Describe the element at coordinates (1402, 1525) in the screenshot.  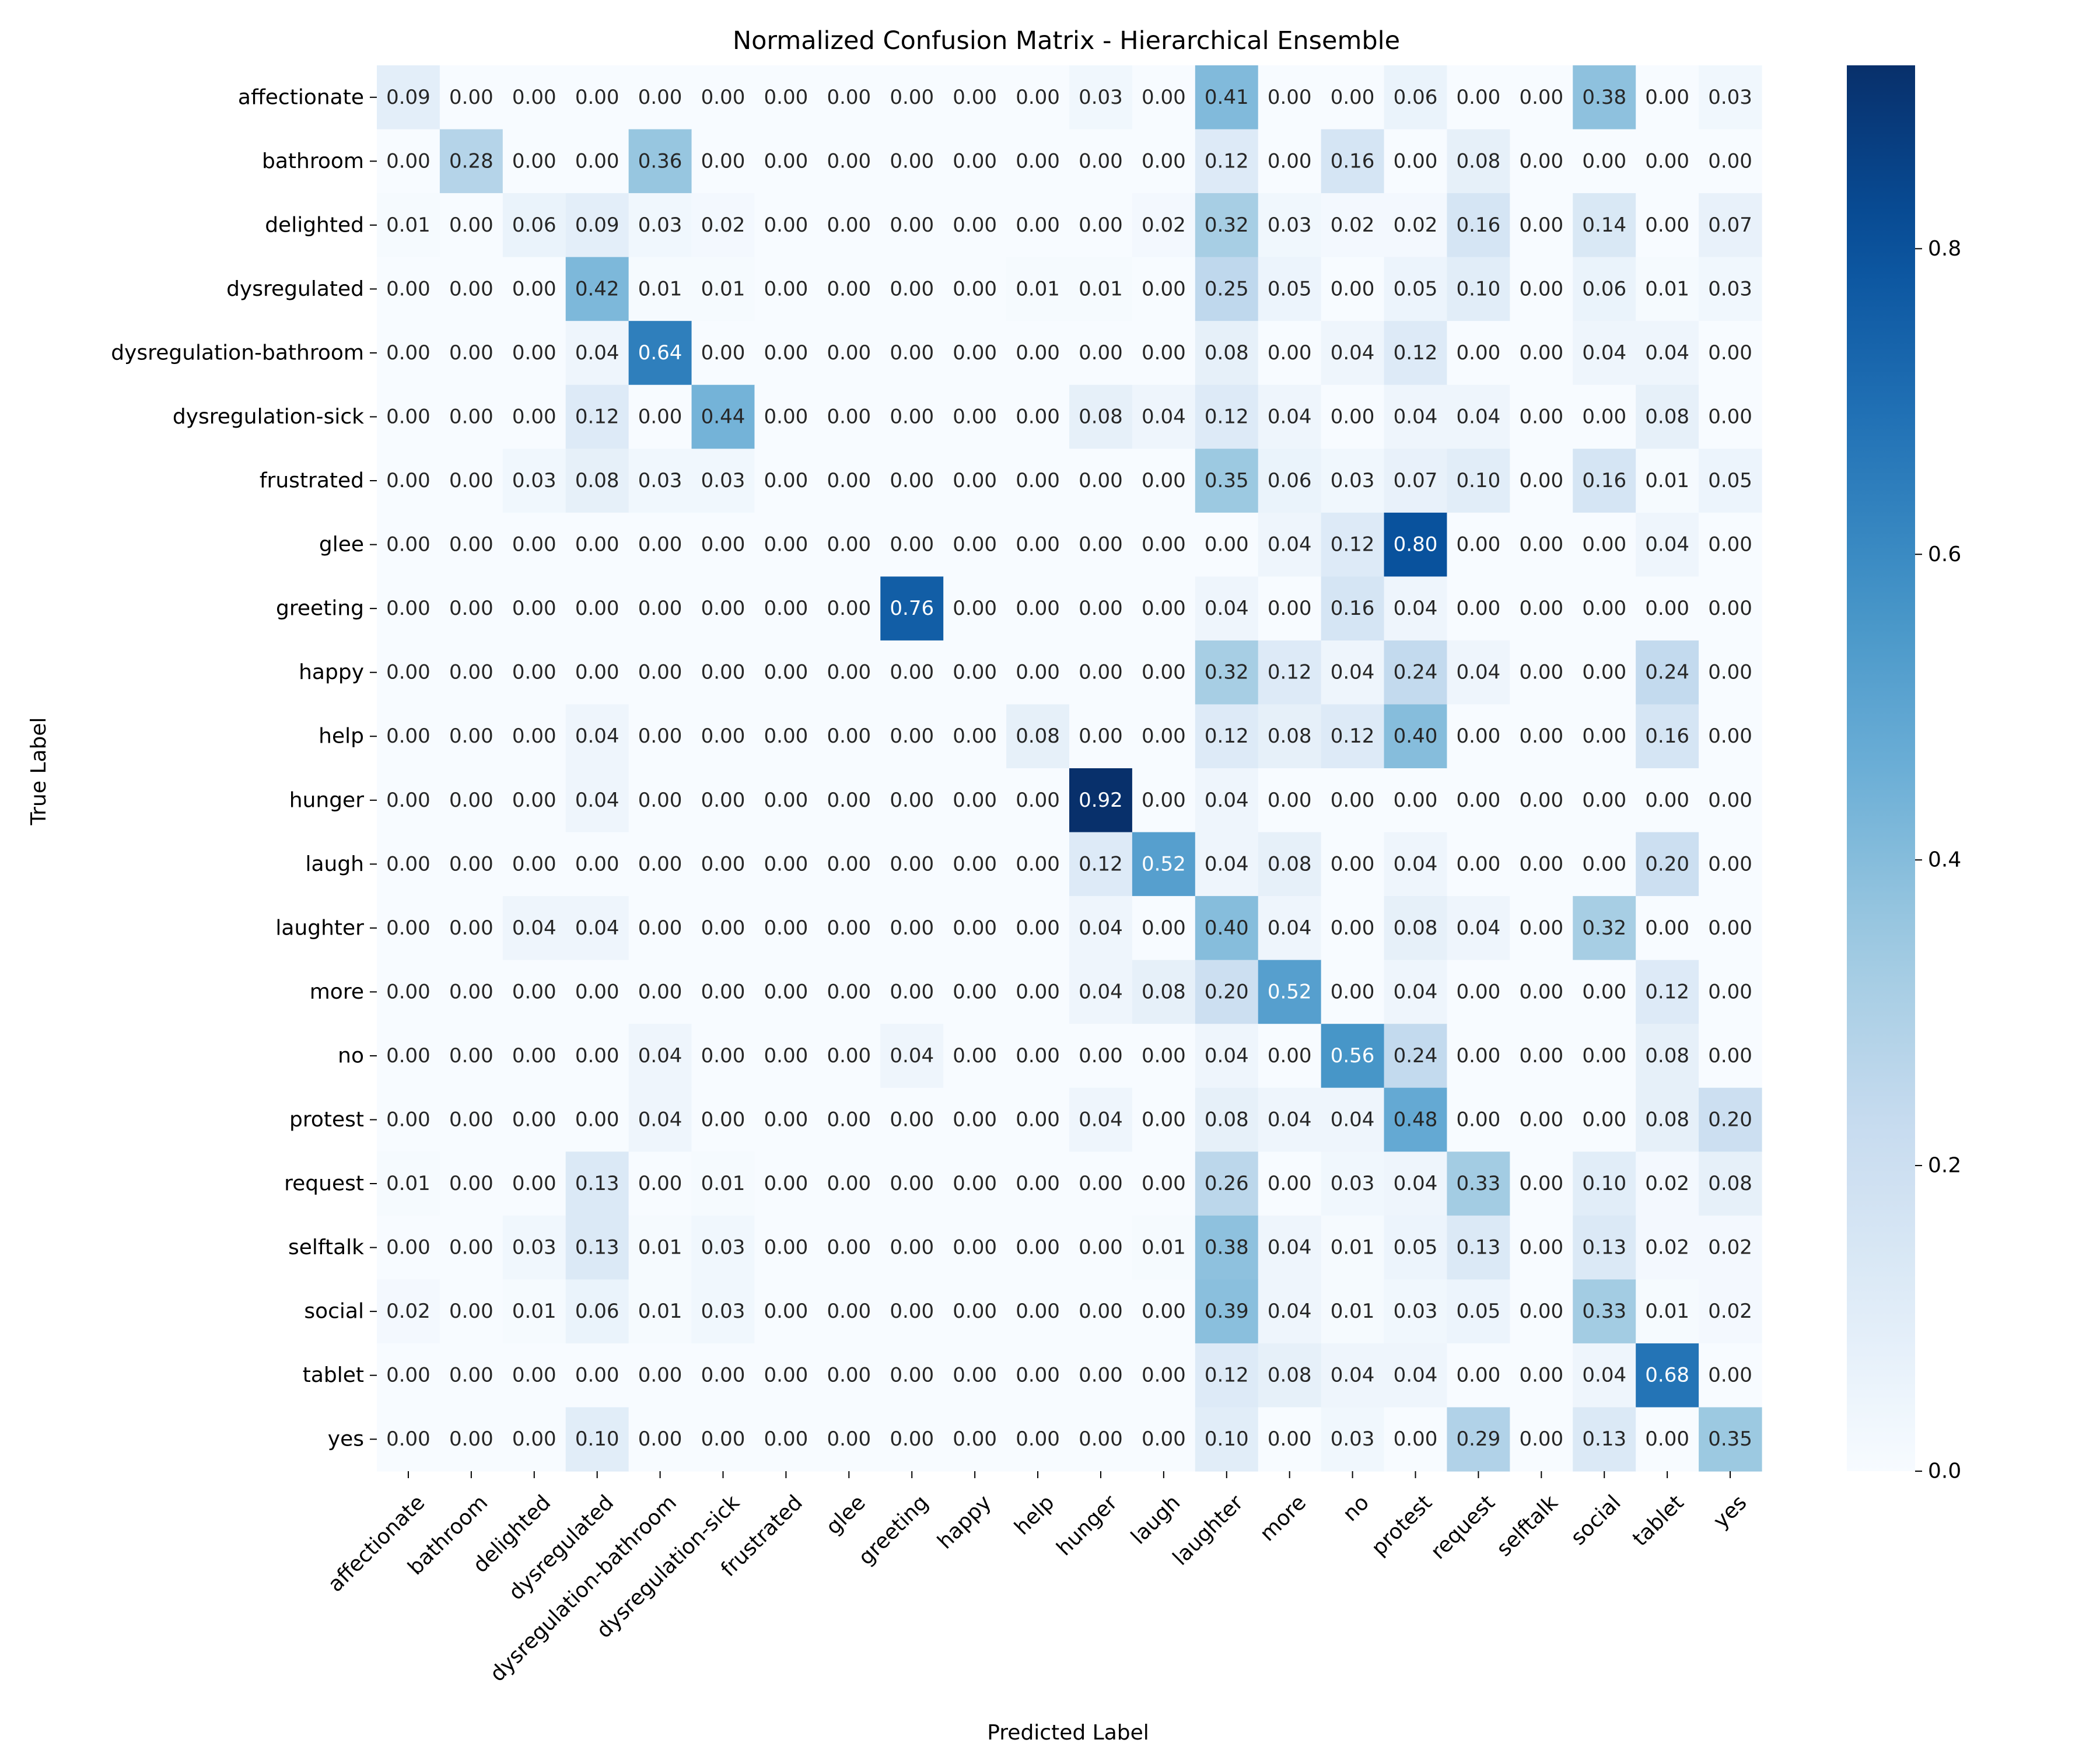
I see `x-tick-label: protest` at that location.